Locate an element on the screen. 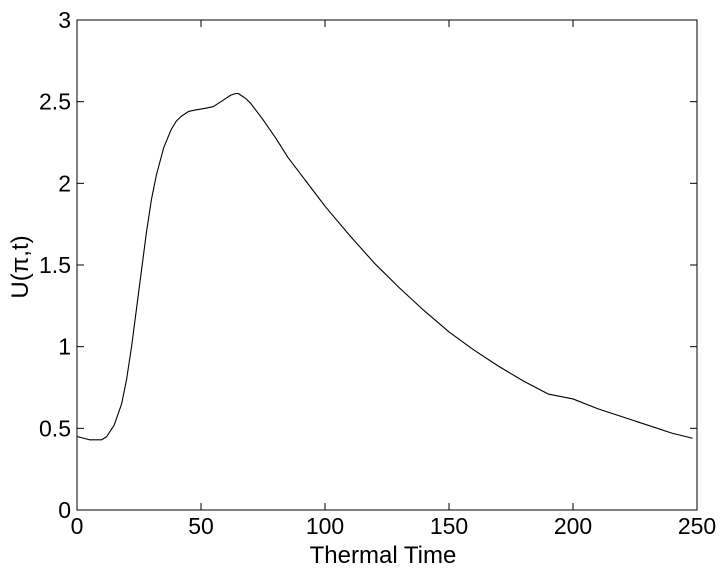 This screenshot has height=572, width=727. y-tick-label: 2.5 is located at coordinates (55, 102).